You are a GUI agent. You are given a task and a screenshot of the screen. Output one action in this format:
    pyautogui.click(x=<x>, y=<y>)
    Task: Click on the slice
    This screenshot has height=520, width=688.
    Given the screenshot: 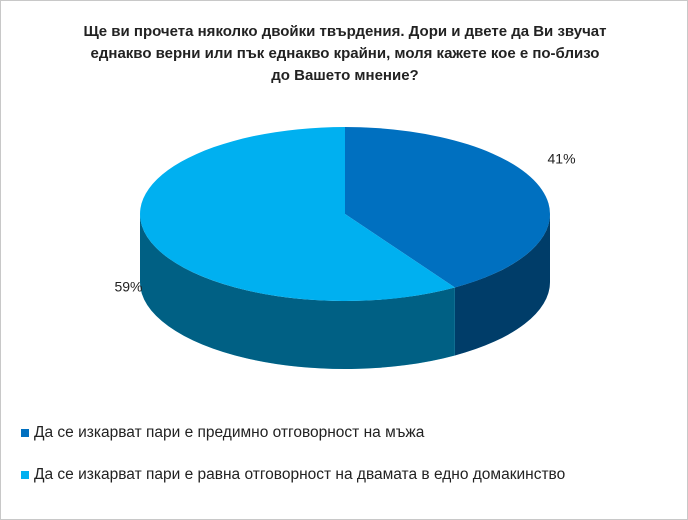 What is the action you would take?
    pyautogui.click(x=448, y=207)
    